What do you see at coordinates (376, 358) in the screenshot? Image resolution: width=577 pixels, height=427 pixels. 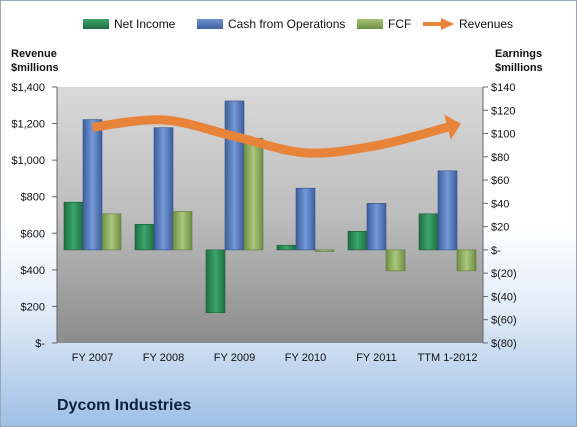 I see `category-label: FY 2011` at bounding box center [376, 358].